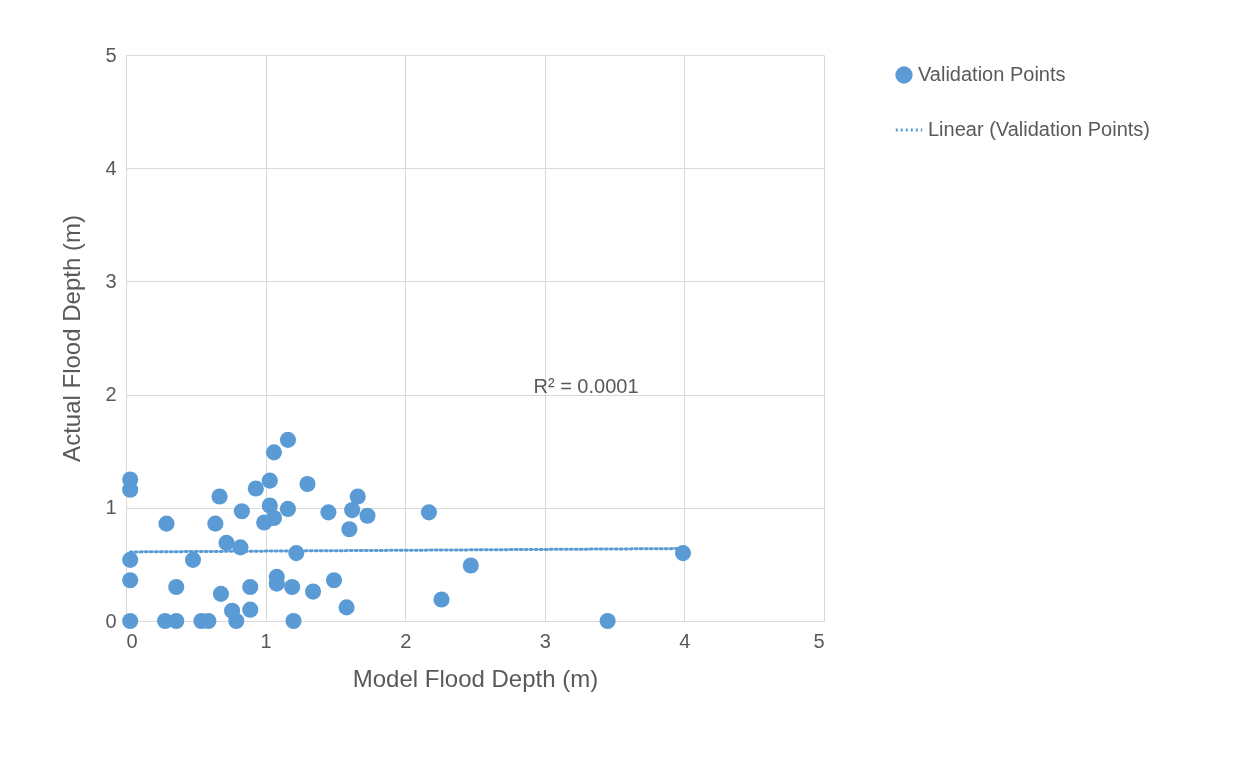 This screenshot has height=765, width=1252. Describe the element at coordinates (111, 394) in the screenshot. I see `y-tick-label: 2` at that location.